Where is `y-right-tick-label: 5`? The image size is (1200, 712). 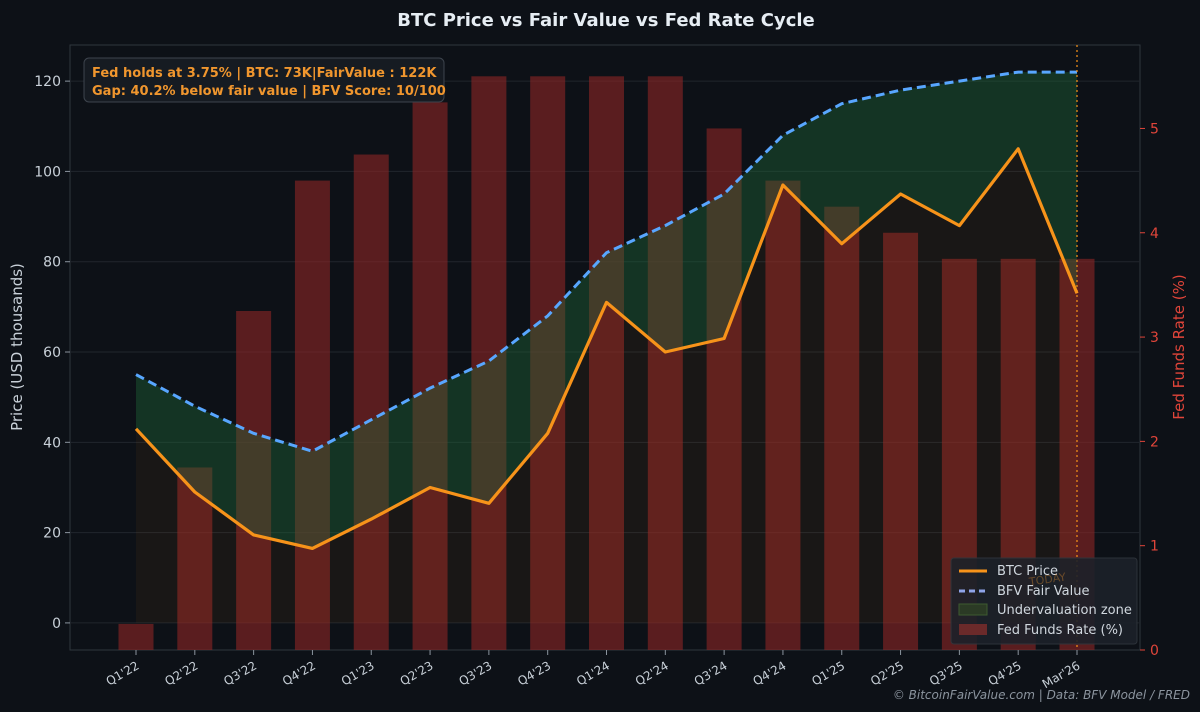 y-right-tick-label: 5 is located at coordinates (1154, 129).